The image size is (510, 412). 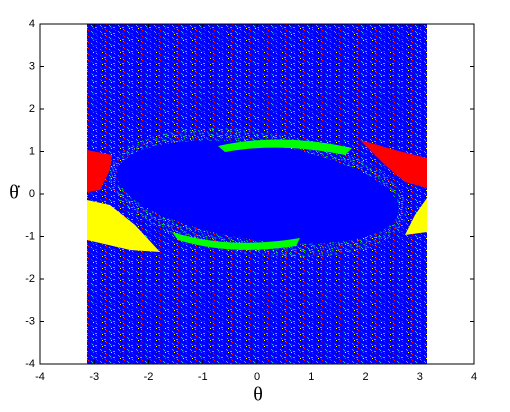 What do you see at coordinates (15, 193) in the screenshot?
I see `y-axis-label: θ̇` at bounding box center [15, 193].